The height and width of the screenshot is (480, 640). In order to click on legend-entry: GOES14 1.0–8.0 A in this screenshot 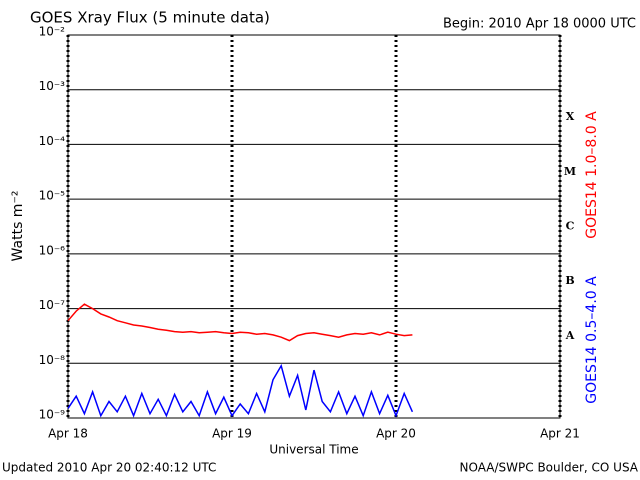, I will do `click(592, 175)`.